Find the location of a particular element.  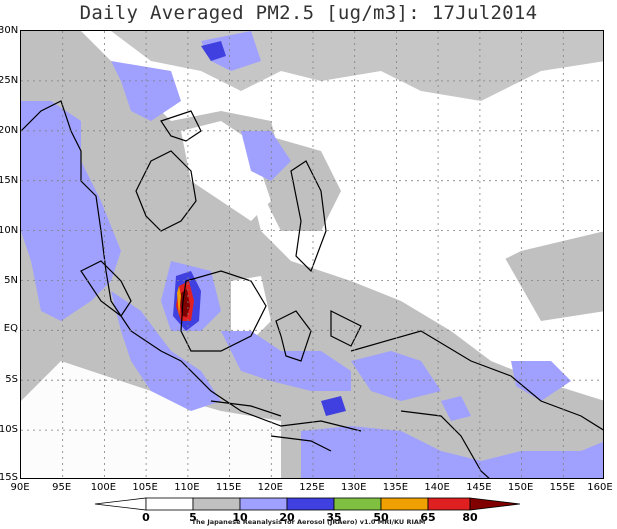

colorbar-labels: 0 5 10 20 35 50 65 80 is located at coordinates (310, 517).